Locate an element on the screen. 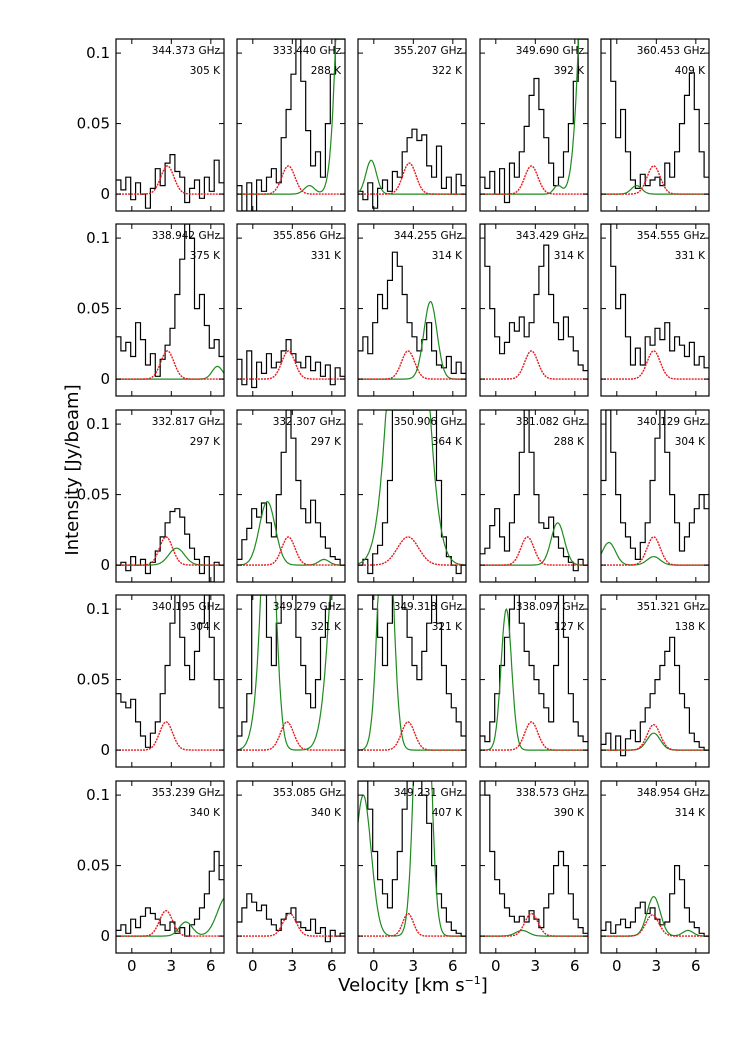 This screenshot has width=748, height=1057. x-axis-label-exponent: −1 is located at coordinates (473, 980).